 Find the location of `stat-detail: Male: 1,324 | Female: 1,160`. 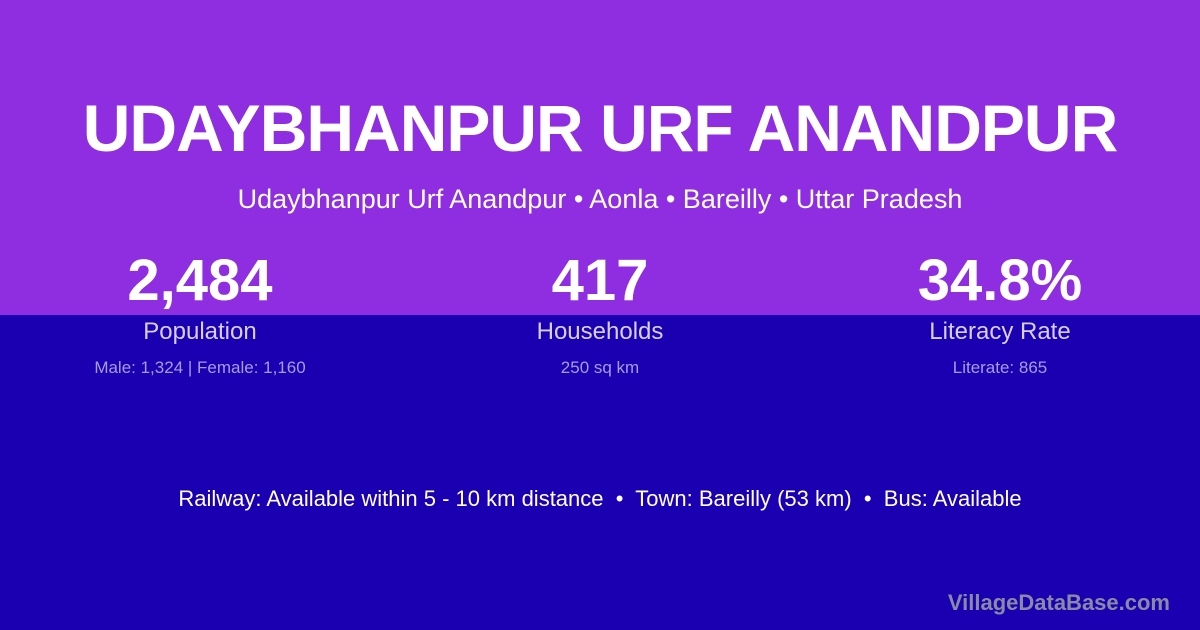

stat-detail: Male: 1,324 | Female: 1,160 is located at coordinates (200, 367).